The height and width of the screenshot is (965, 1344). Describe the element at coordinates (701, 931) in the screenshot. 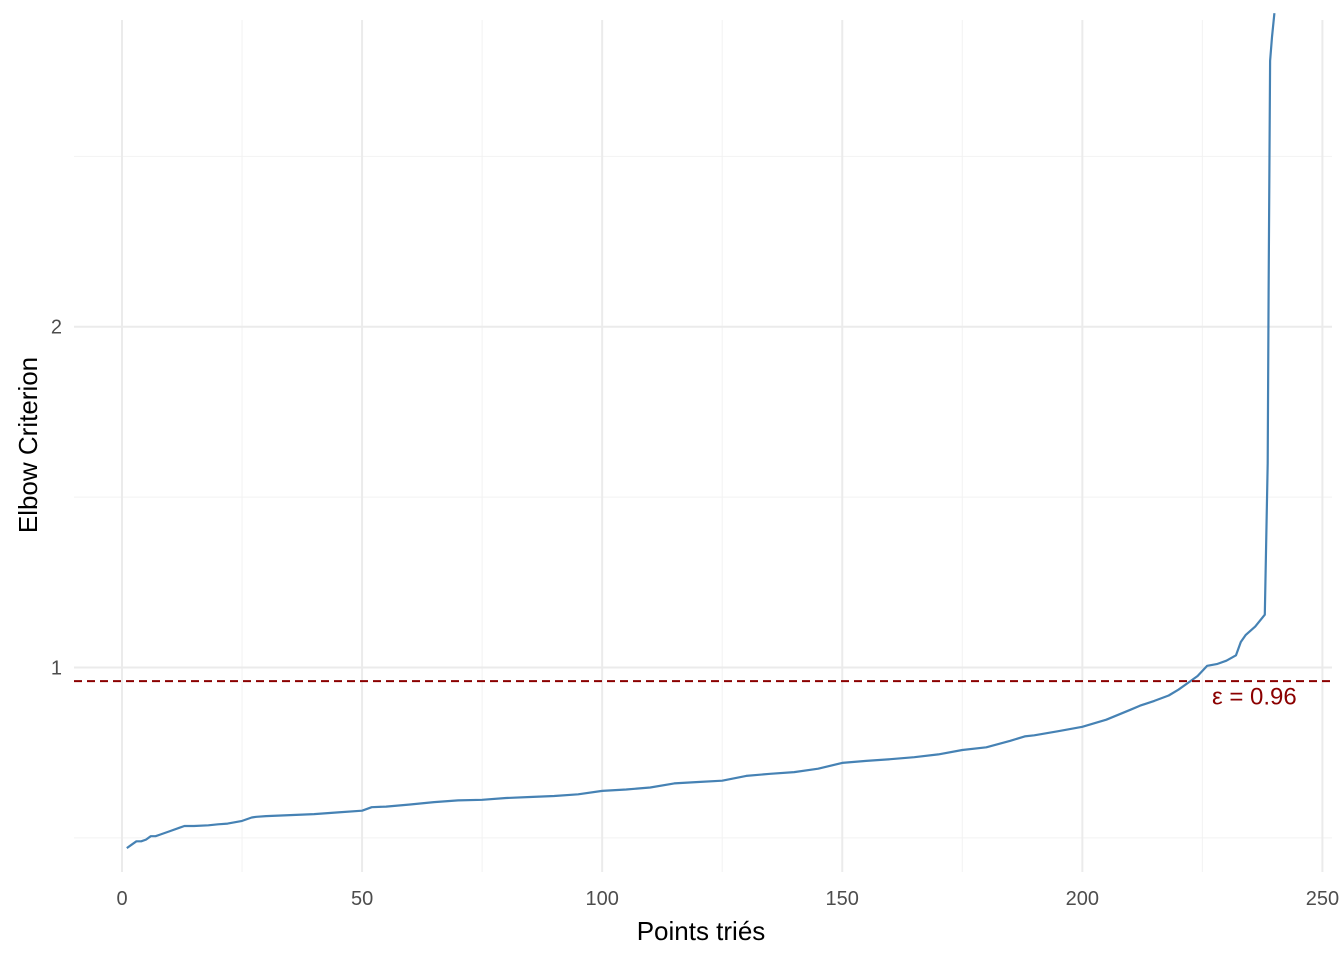

I see `x-axis-title: Points triés` at that location.